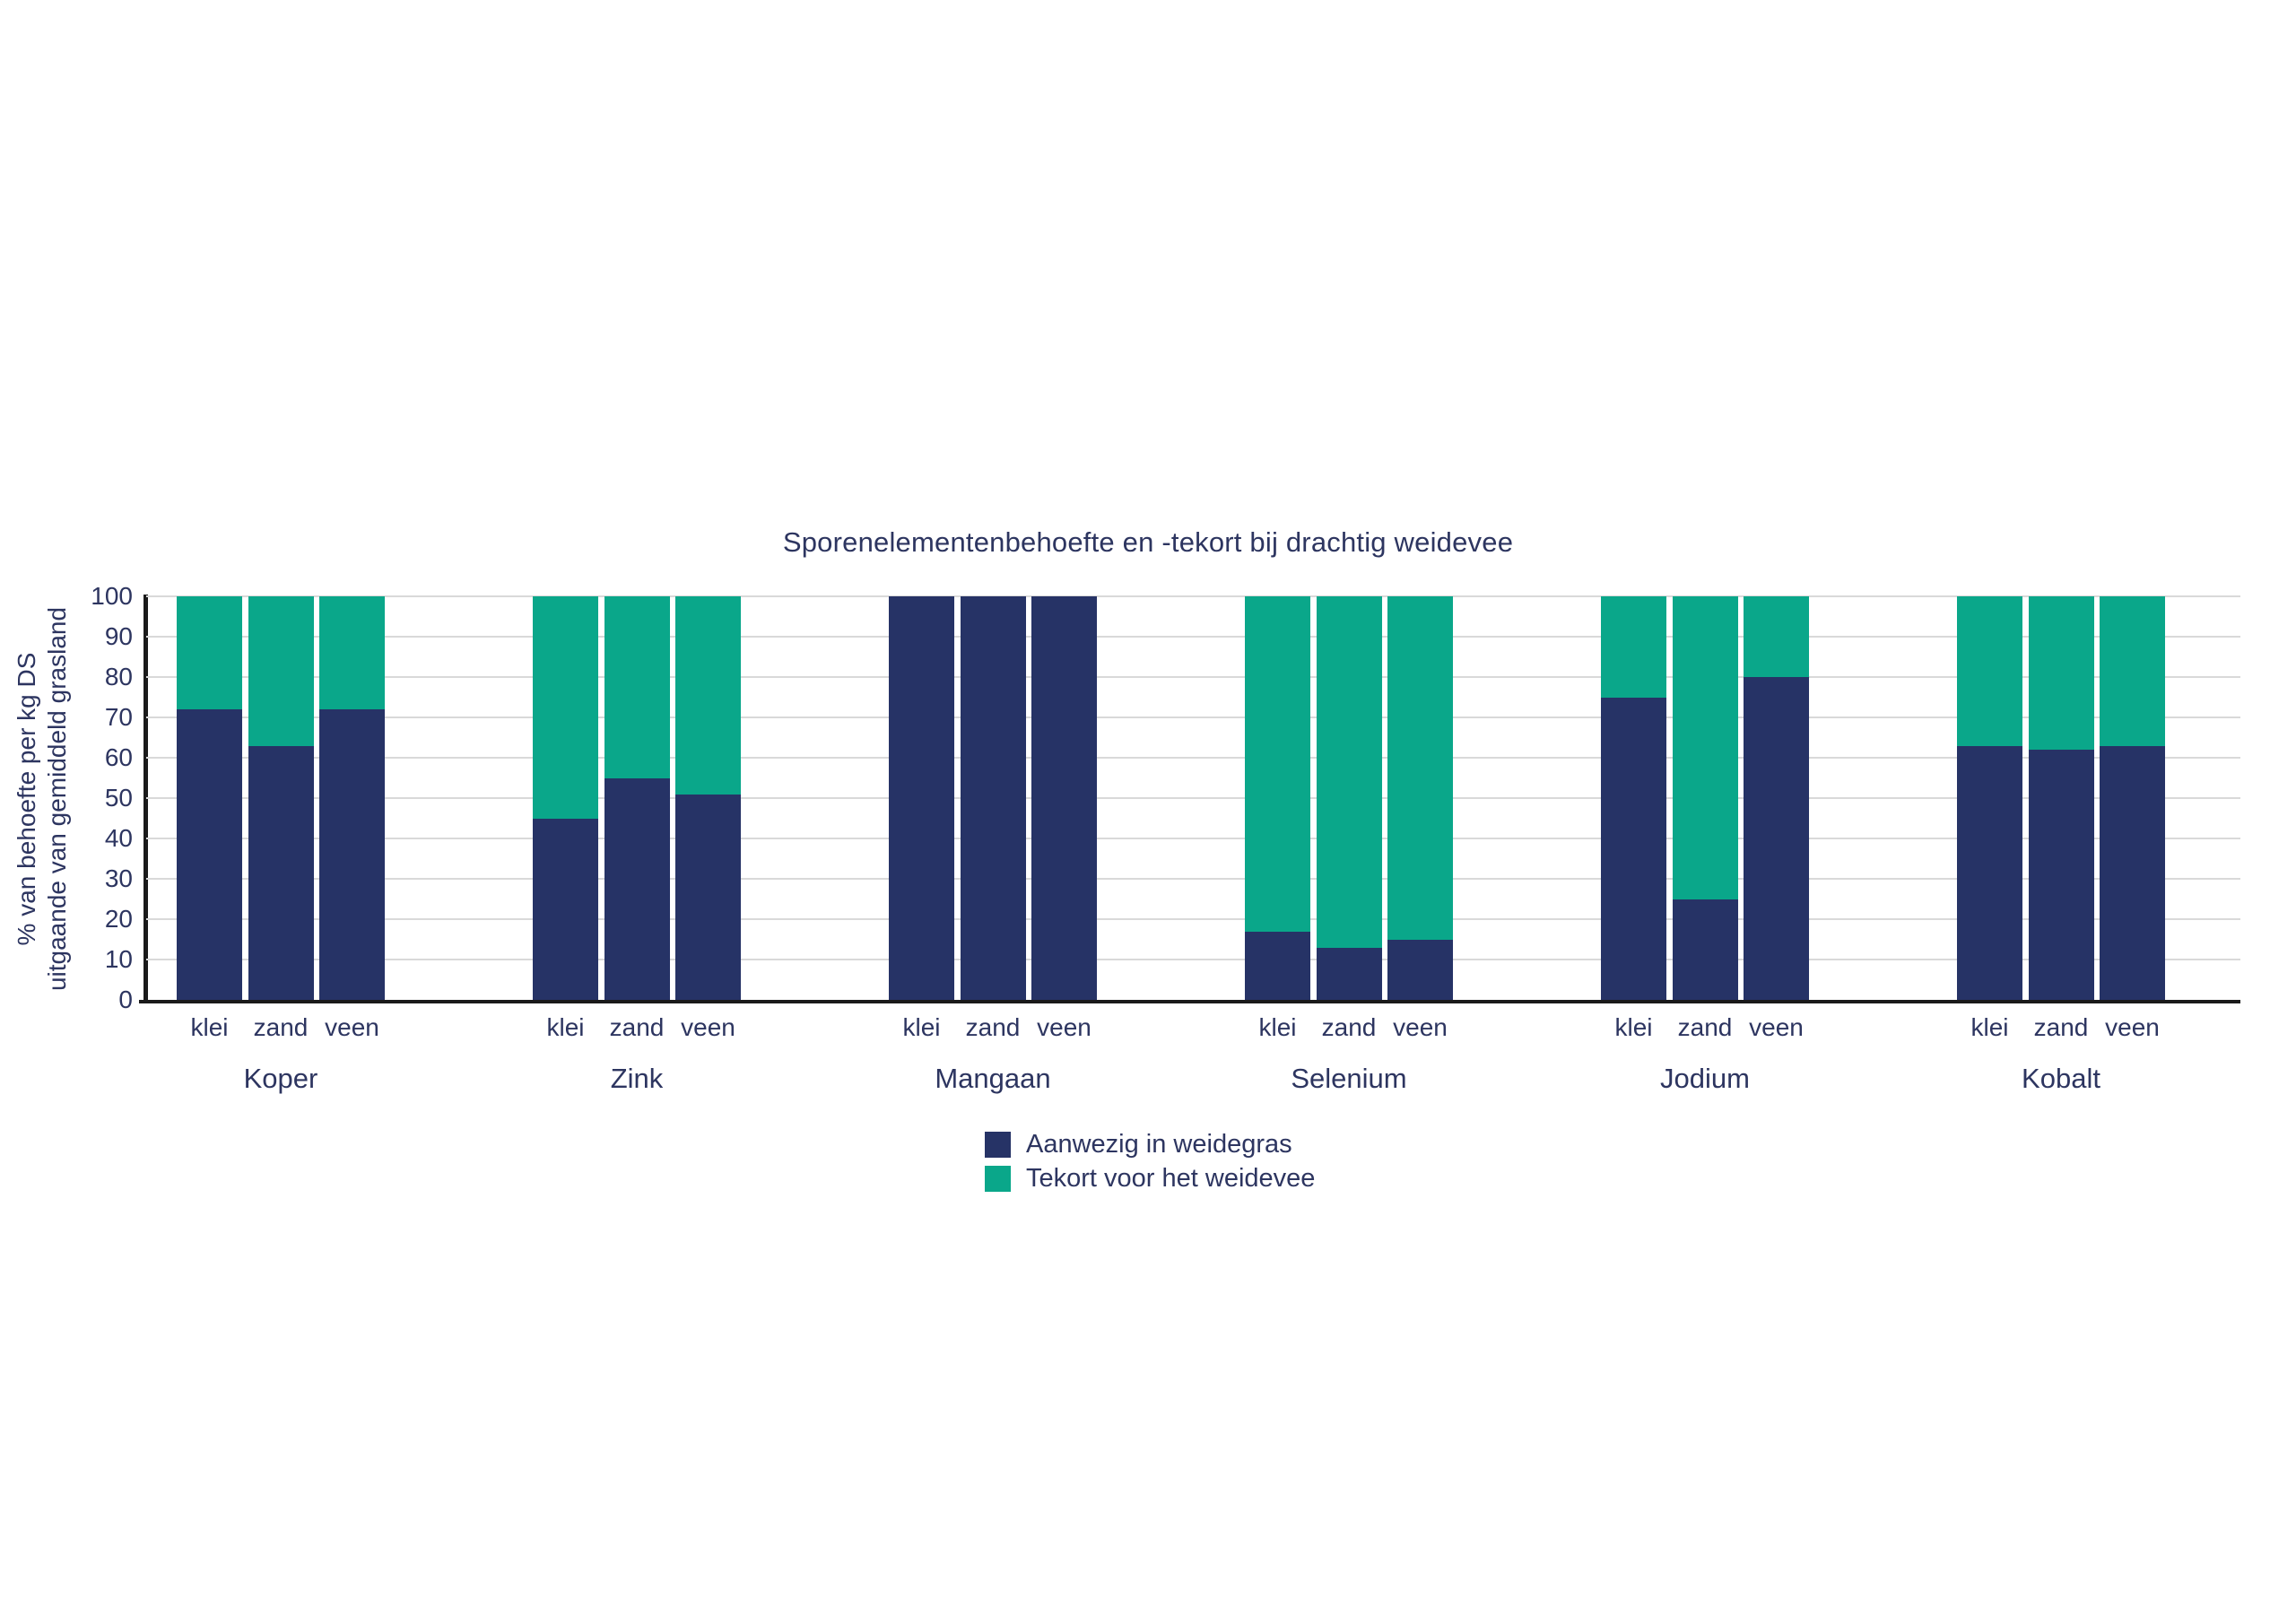 The image size is (2296, 1624). Describe the element at coordinates (146, 799) in the screenshot. I see `y-axis-line` at that location.